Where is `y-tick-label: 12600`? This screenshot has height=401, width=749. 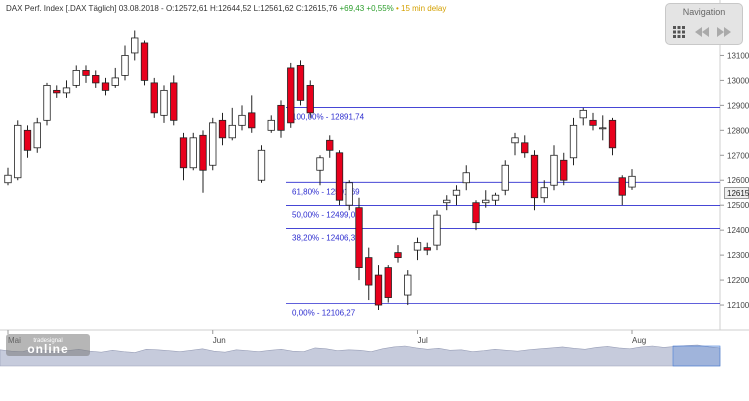
y-tick-label: 12600 is located at coordinates (738, 180).